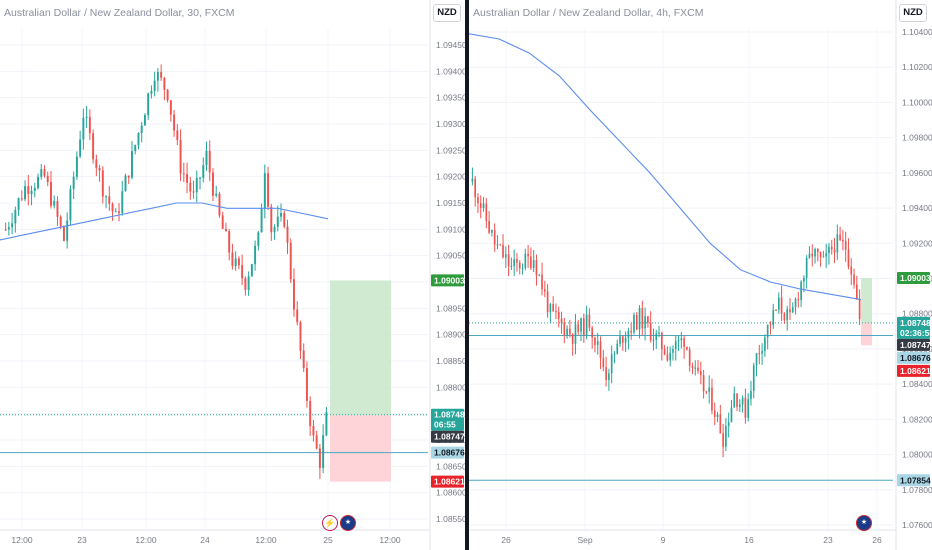 This screenshot has width=932, height=550. Describe the element at coordinates (917, 525) in the screenshot. I see `price-tick-label: 1.07600` at that location.